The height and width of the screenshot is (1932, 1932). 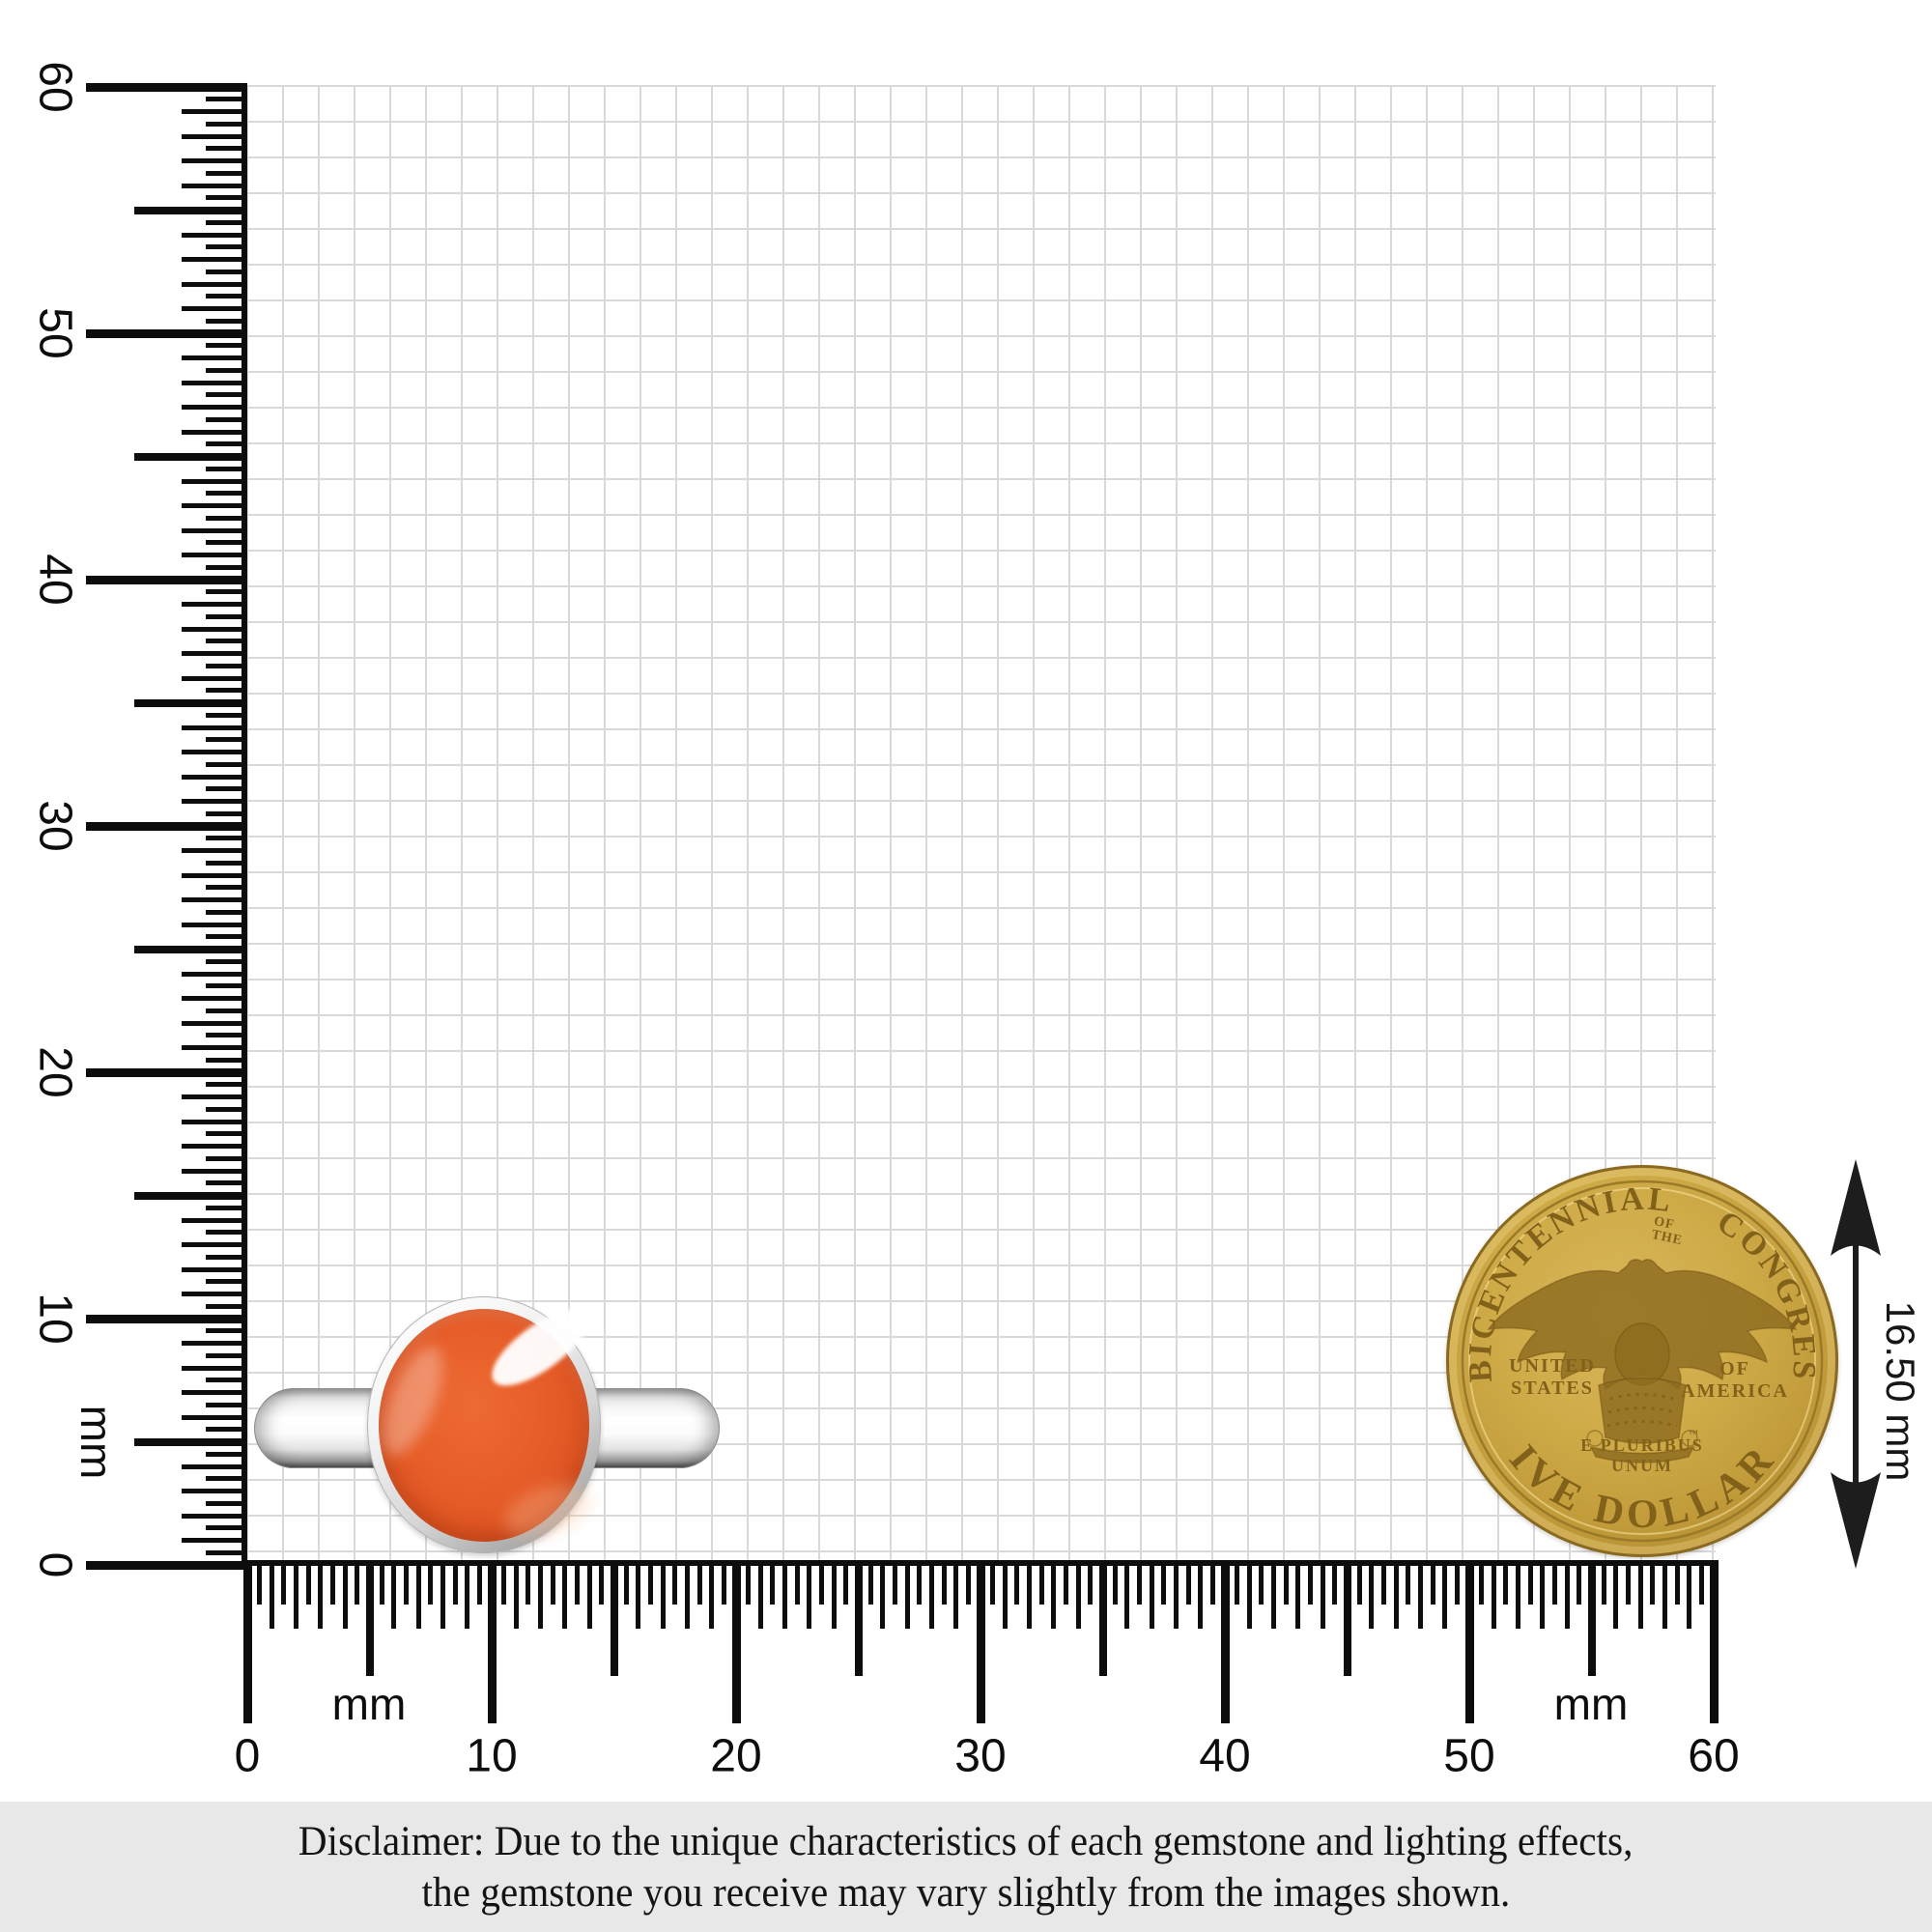 What do you see at coordinates (1469, 1756) in the screenshot?
I see `horizontal-ruler-label-50: 50` at bounding box center [1469, 1756].